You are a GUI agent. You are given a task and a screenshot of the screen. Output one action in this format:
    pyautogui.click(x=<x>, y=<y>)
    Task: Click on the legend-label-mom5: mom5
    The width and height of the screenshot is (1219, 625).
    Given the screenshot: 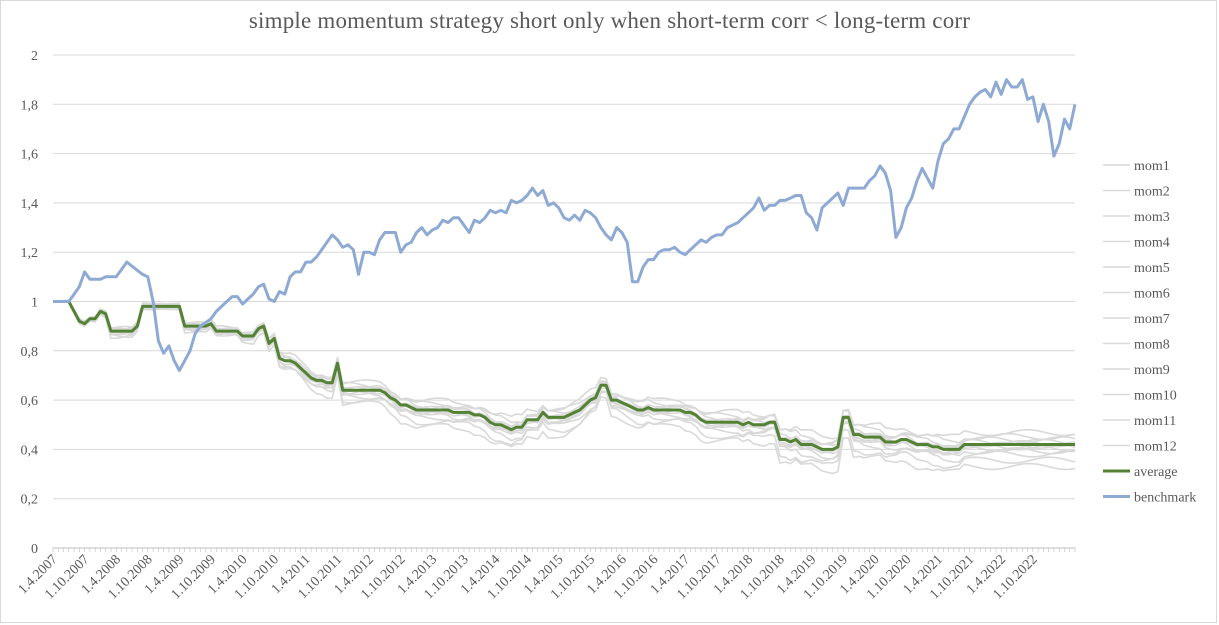 What is the action you would take?
    pyautogui.click(x=1152, y=268)
    